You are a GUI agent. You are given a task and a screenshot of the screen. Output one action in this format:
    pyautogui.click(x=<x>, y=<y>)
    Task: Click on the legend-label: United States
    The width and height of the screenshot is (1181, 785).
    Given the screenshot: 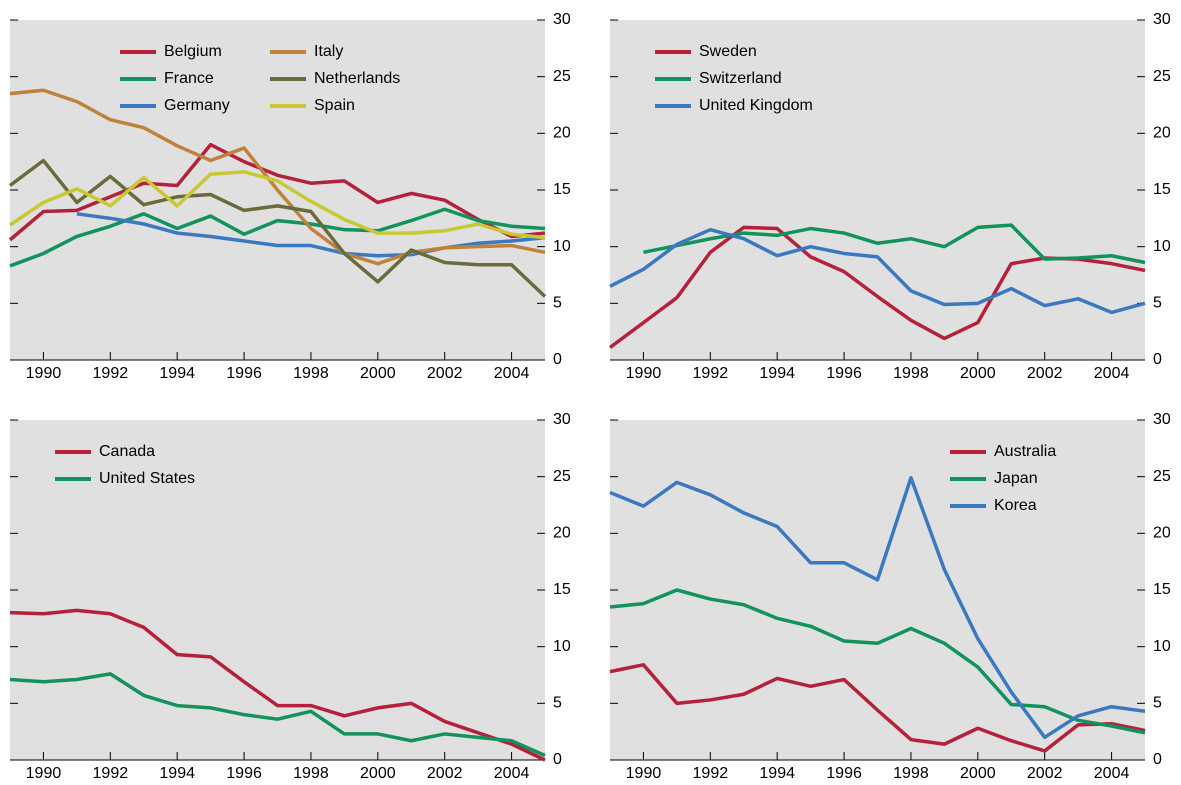 What is the action you would take?
    pyautogui.click(x=147, y=478)
    